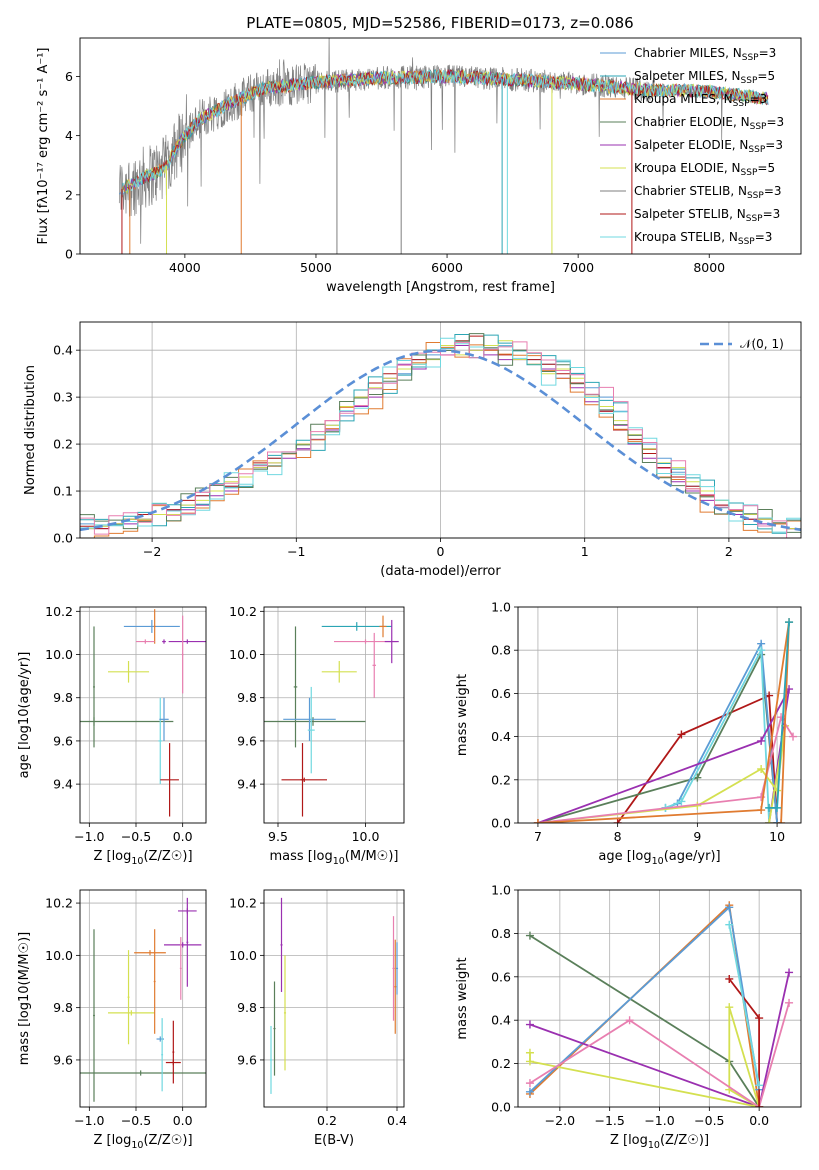 Image resolution: width=819 pixels, height=1170 pixels. Describe the element at coordinates (366, 836) in the screenshot. I see `x-tick-label: 10.0` at that location.